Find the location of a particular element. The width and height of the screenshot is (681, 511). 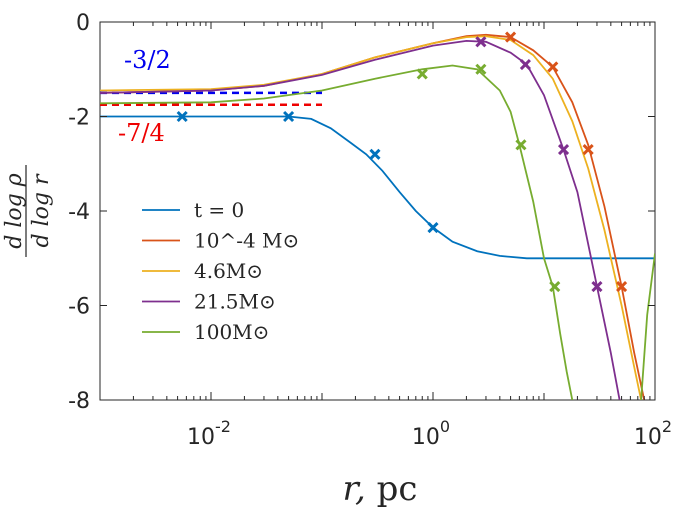

legend-label: 4.6M⊙ is located at coordinates (228, 271).